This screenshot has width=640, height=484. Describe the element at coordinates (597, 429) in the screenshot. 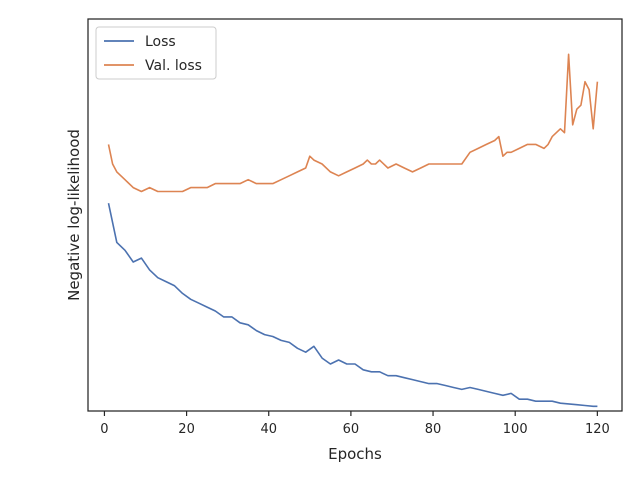

I see `x-tick-label: 120` at that location.